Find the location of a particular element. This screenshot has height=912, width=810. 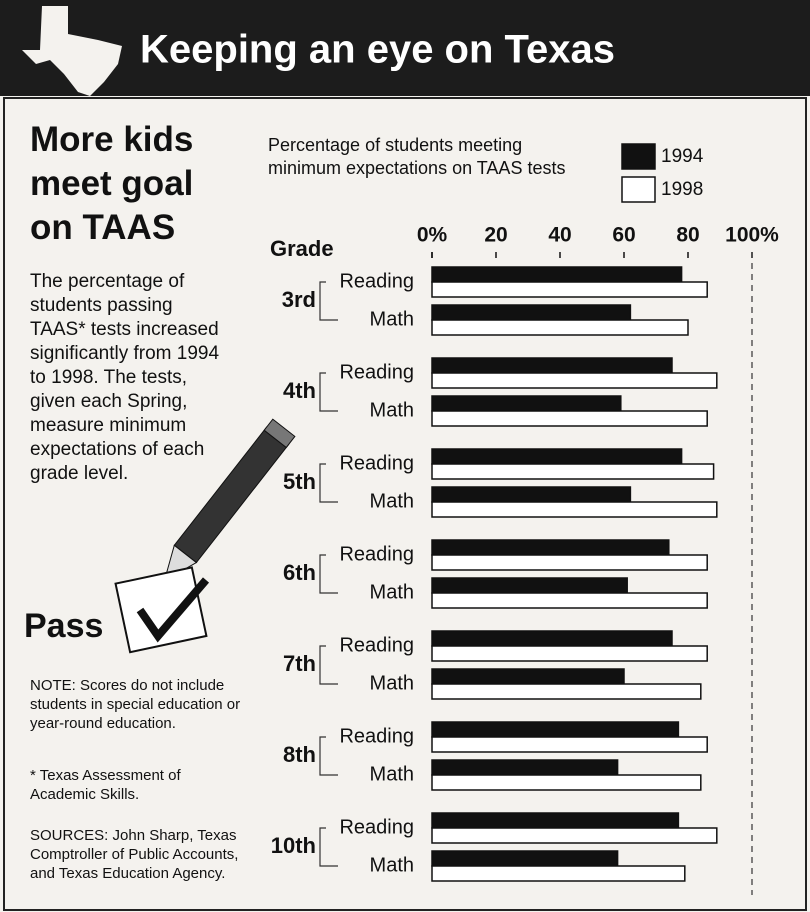

x-tick-label: 20 is located at coordinates (495, 235).